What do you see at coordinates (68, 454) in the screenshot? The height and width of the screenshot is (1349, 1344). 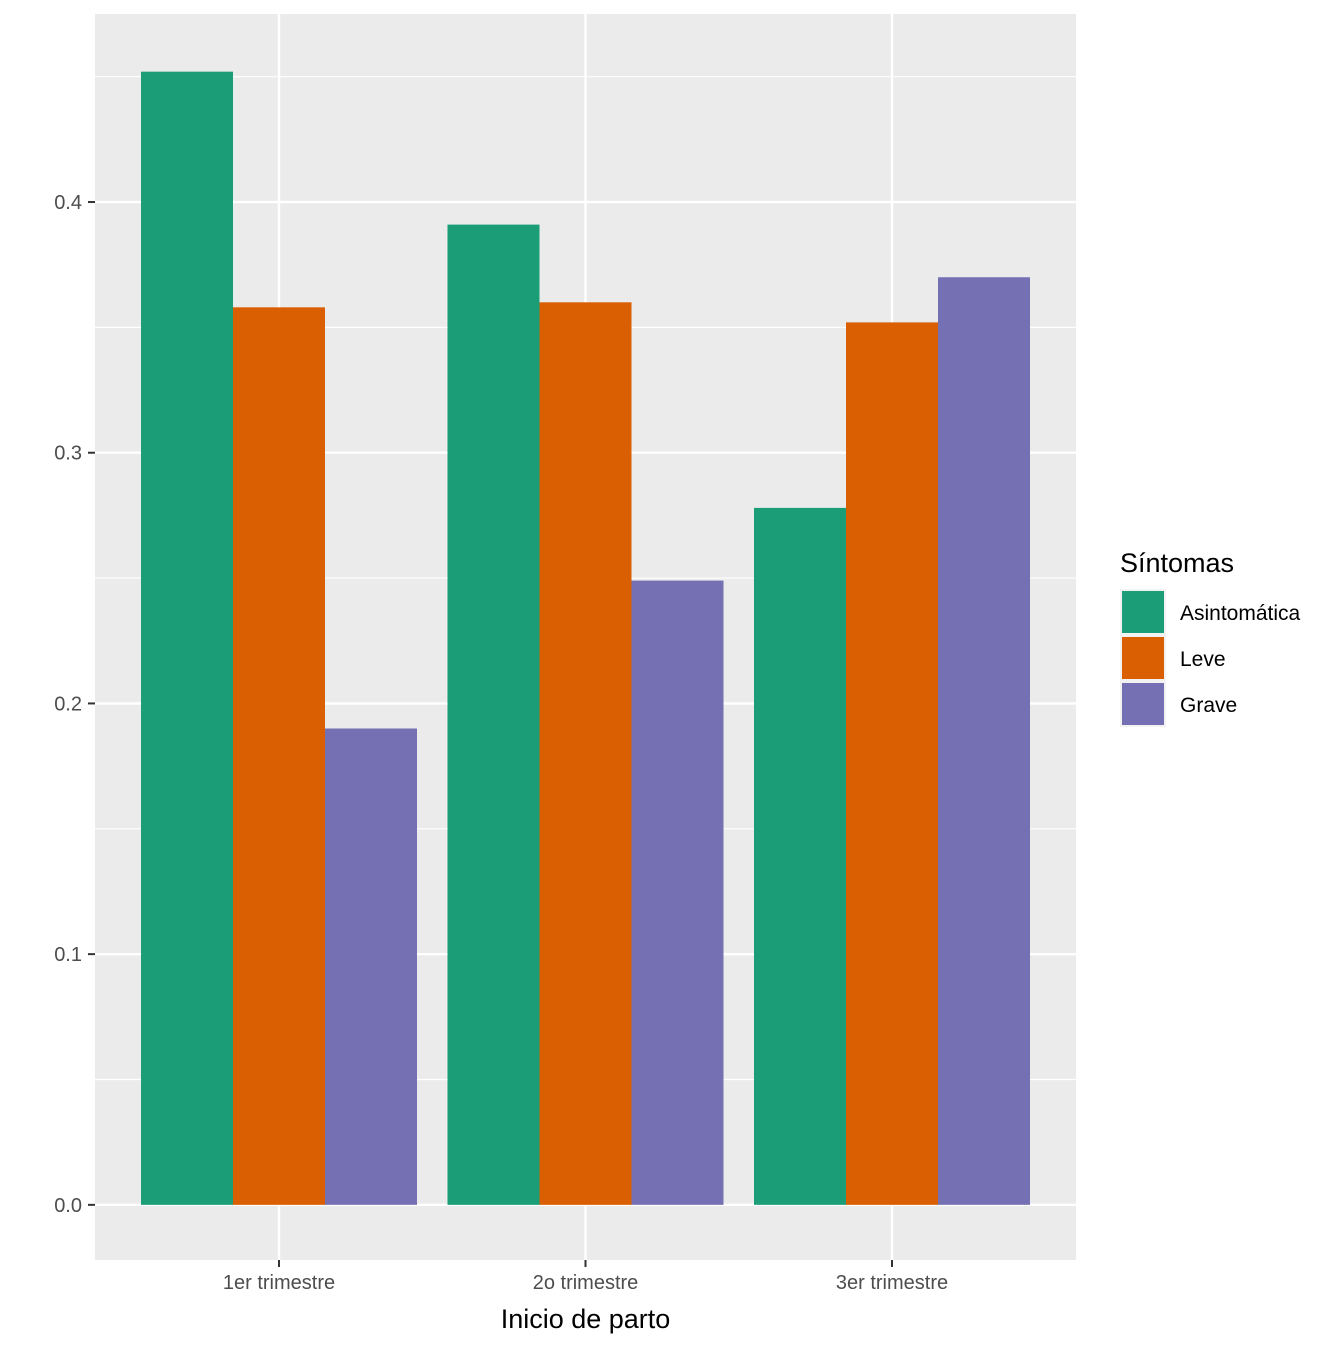 I see `y-tick-label: 0.3` at bounding box center [68, 454].